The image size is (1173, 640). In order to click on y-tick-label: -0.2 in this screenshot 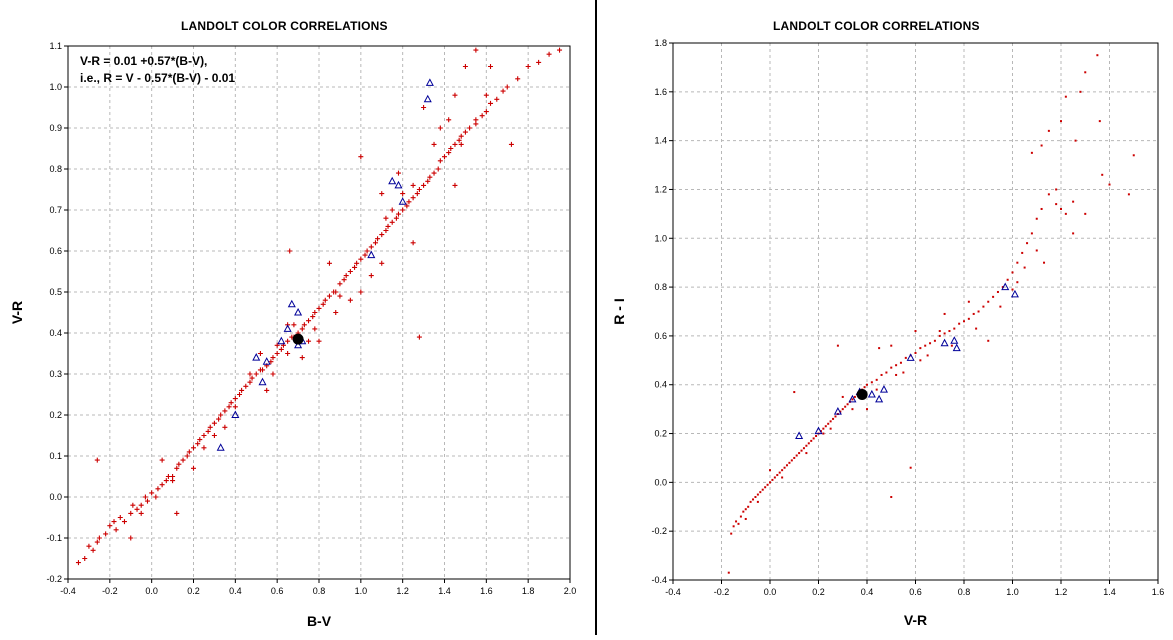, I will do `click(54, 579)`.